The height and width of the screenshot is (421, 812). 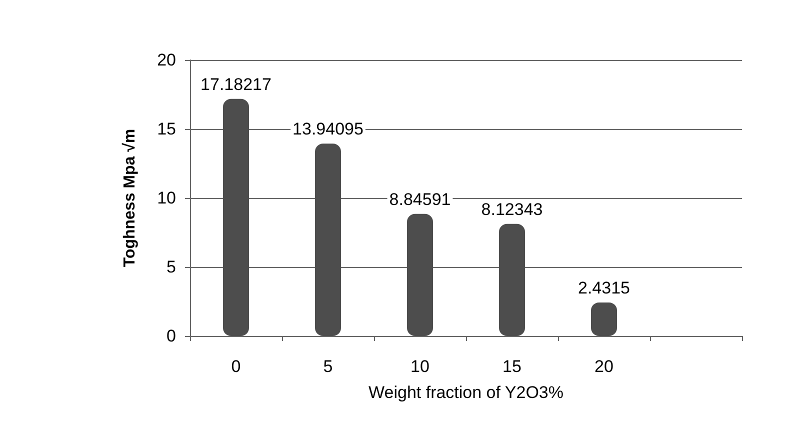 I want to click on x-tick-label: 20, so click(x=604, y=366).